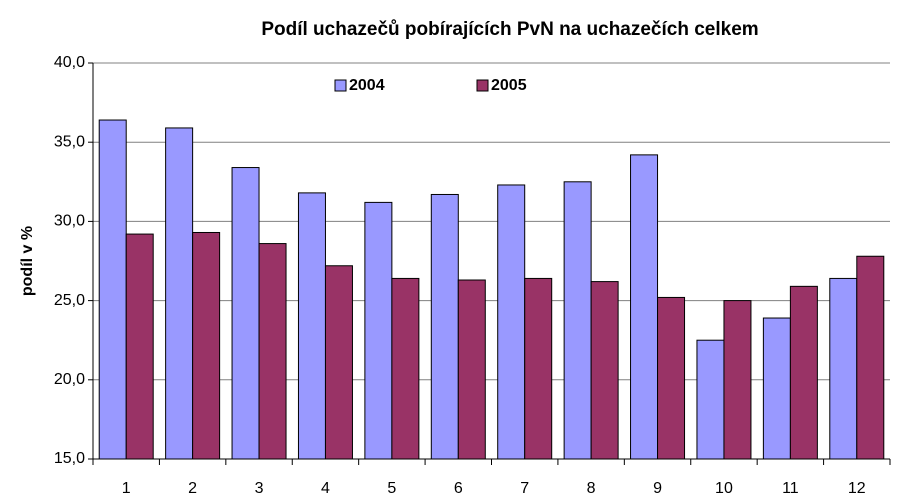  What do you see at coordinates (367, 85) in the screenshot?
I see `legend-label: 2004` at bounding box center [367, 85].